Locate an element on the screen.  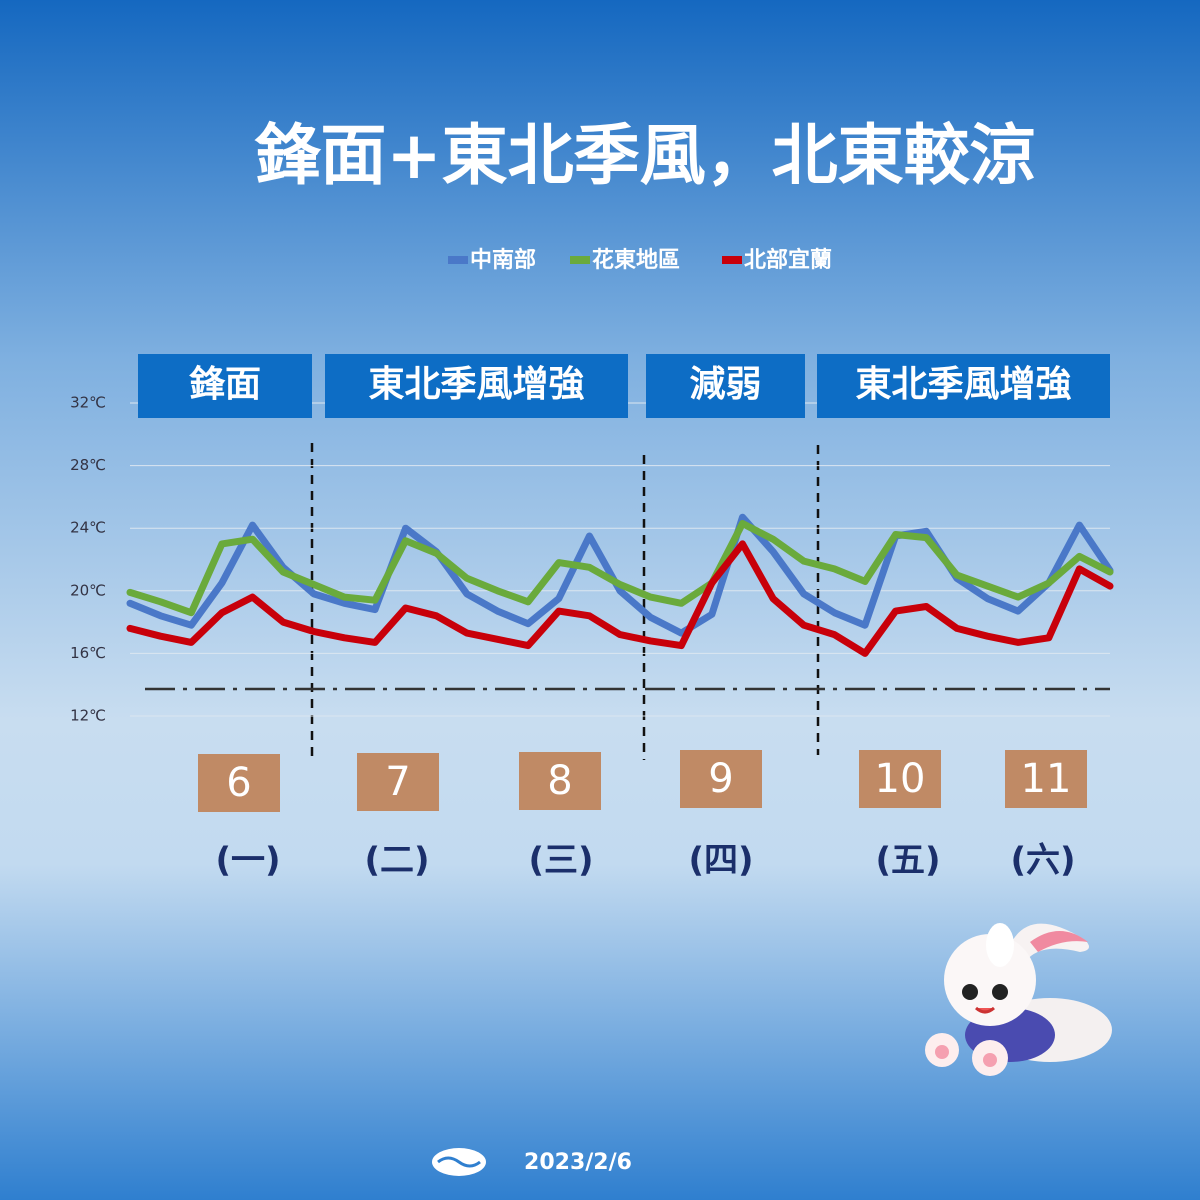
day-label: 9 is located at coordinates (720, 779).